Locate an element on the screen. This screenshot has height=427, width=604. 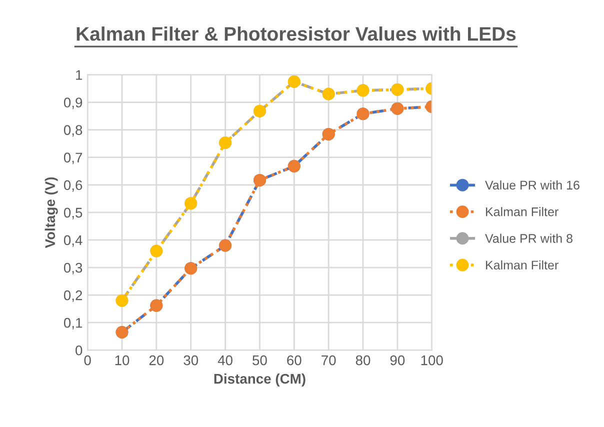
x-tick-label: 20 is located at coordinates (156, 360).